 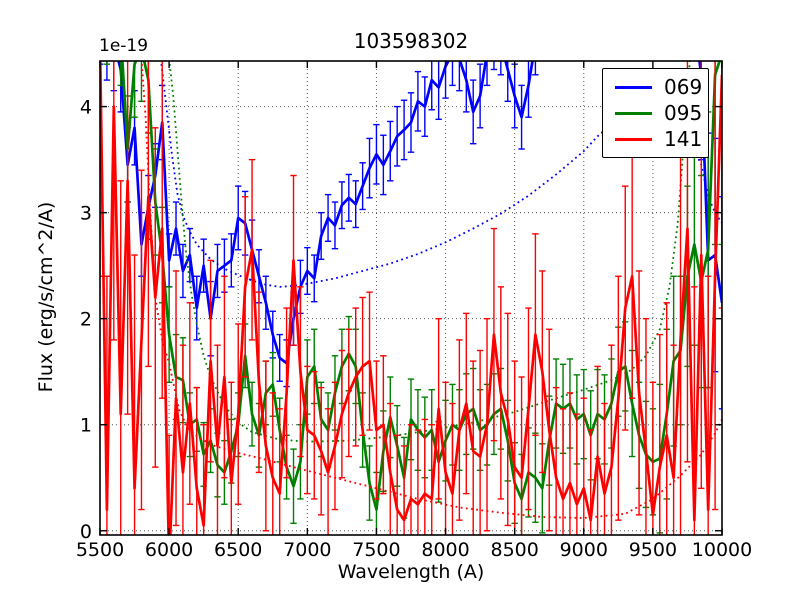 I want to click on x-tick-label-8500: 8500, so click(x=514, y=550).